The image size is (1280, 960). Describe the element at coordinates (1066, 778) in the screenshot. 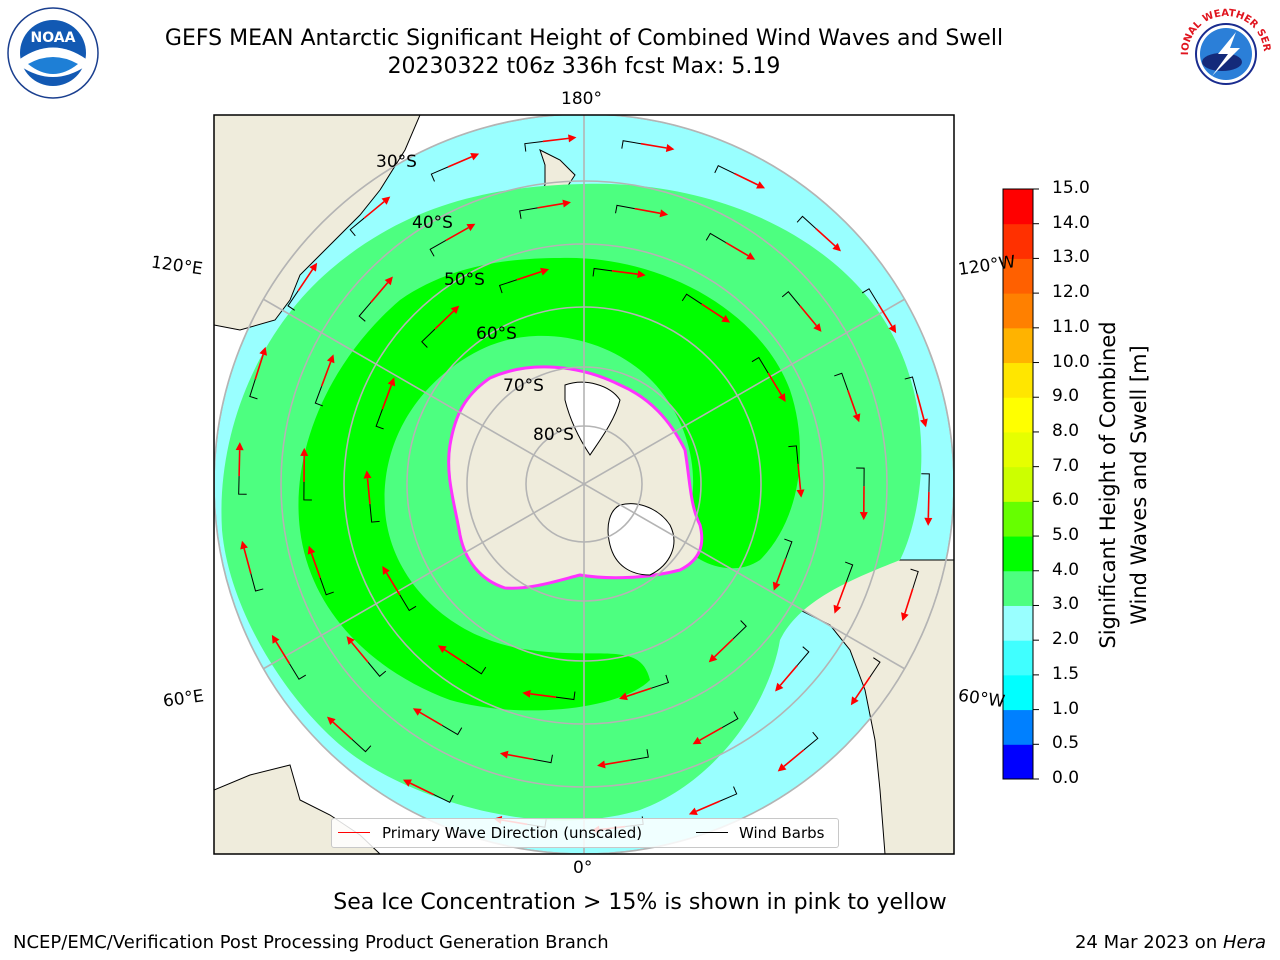

I see `colorbar-tick-label: 0.0` at that location.